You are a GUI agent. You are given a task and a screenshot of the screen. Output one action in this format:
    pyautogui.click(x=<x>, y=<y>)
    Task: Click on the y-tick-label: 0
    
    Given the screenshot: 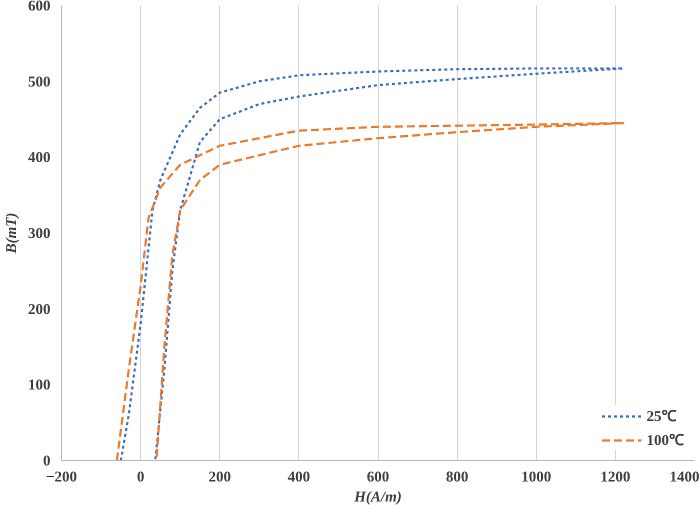 What is the action you would take?
    pyautogui.click(x=46, y=462)
    